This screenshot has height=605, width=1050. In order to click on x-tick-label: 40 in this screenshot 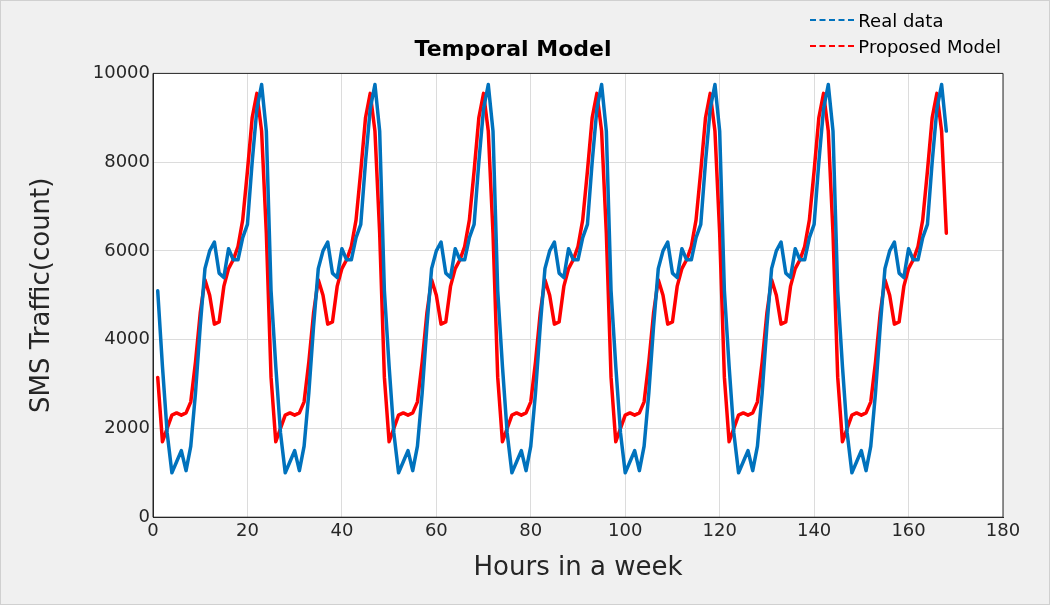, I will do `click(342, 529)`.